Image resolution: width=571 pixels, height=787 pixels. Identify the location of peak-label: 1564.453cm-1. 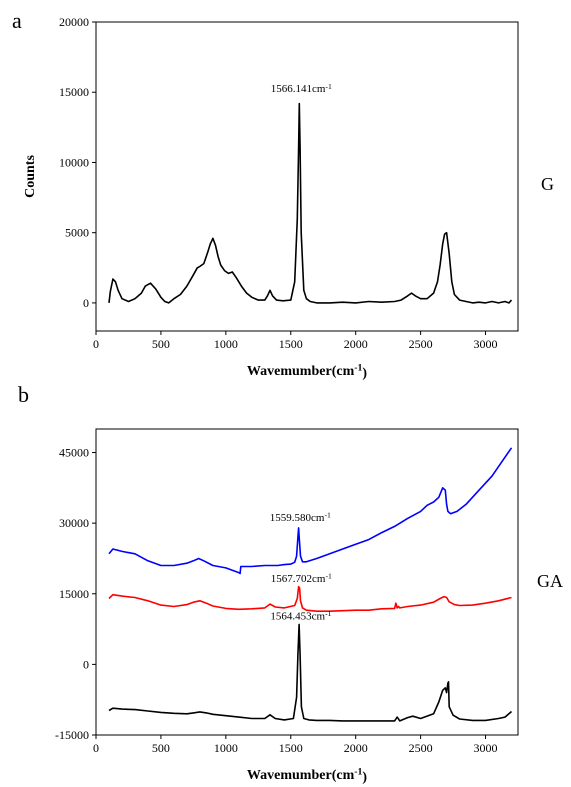
(300, 615).